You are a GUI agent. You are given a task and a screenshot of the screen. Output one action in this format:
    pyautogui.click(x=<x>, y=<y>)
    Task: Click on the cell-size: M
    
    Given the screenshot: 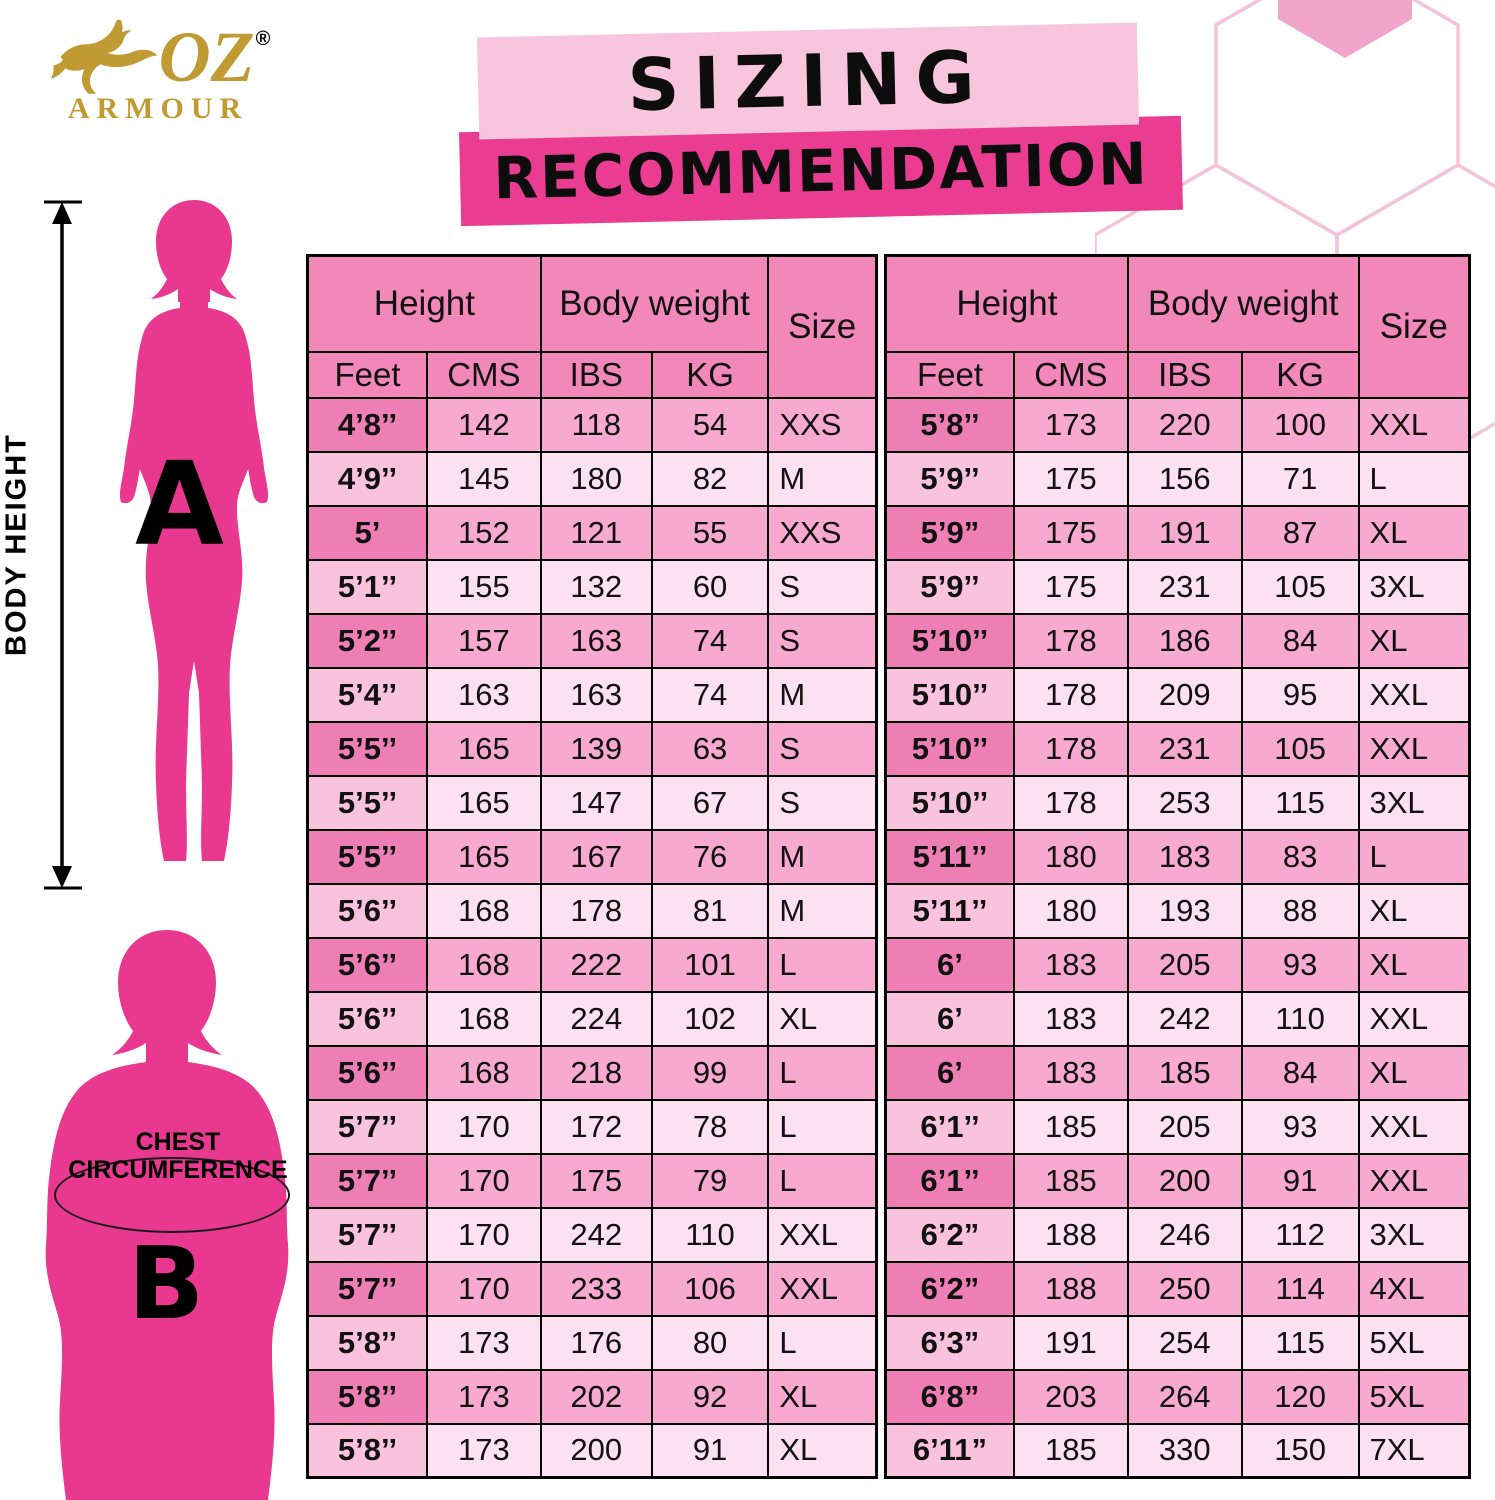 What is the action you would take?
    pyautogui.click(x=822, y=856)
    